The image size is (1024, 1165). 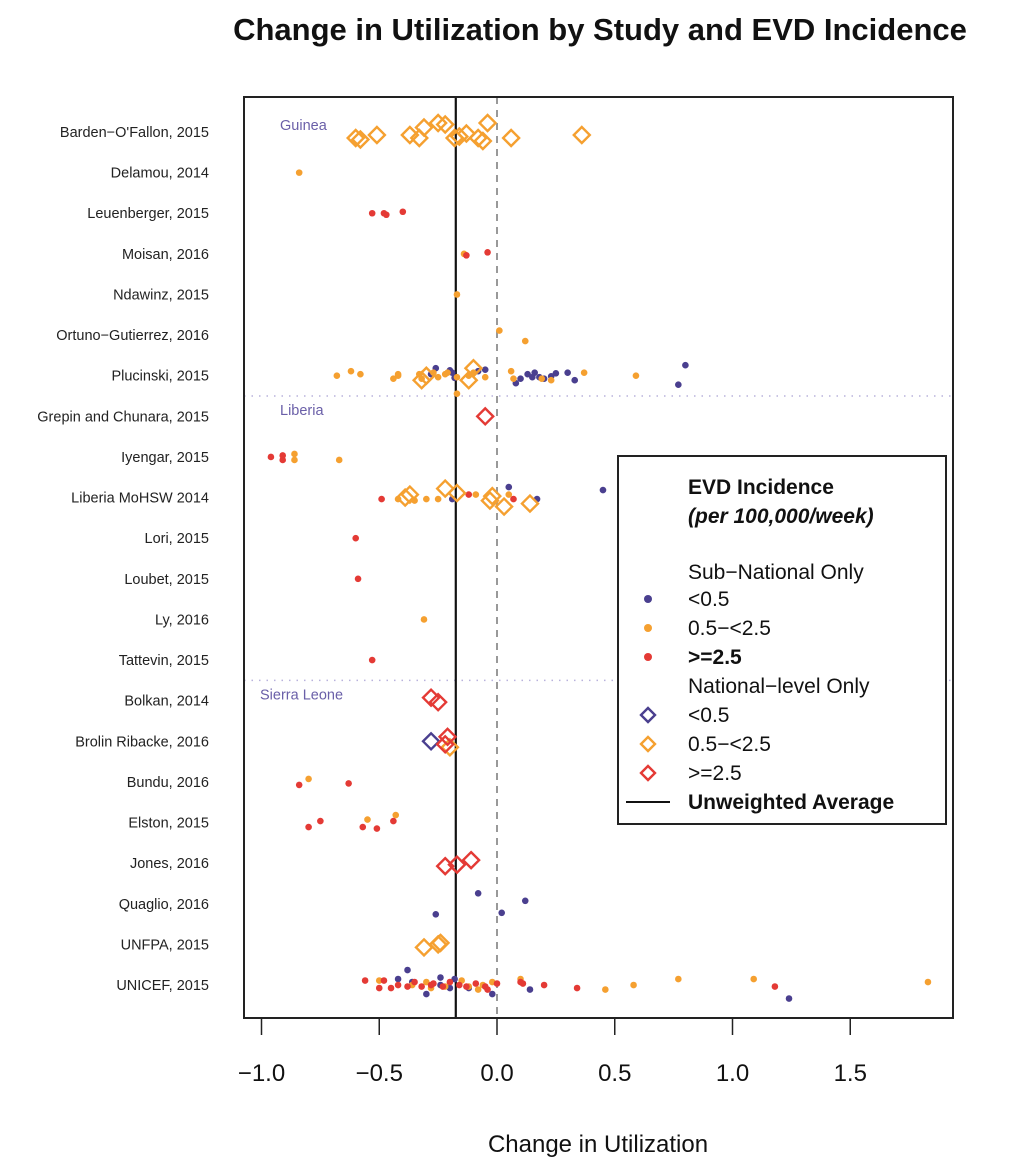 What do you see at coordinates (169, 864) in the screenshot?
I see `study-label: Jones, 2016` at bounding box center [169, 864].